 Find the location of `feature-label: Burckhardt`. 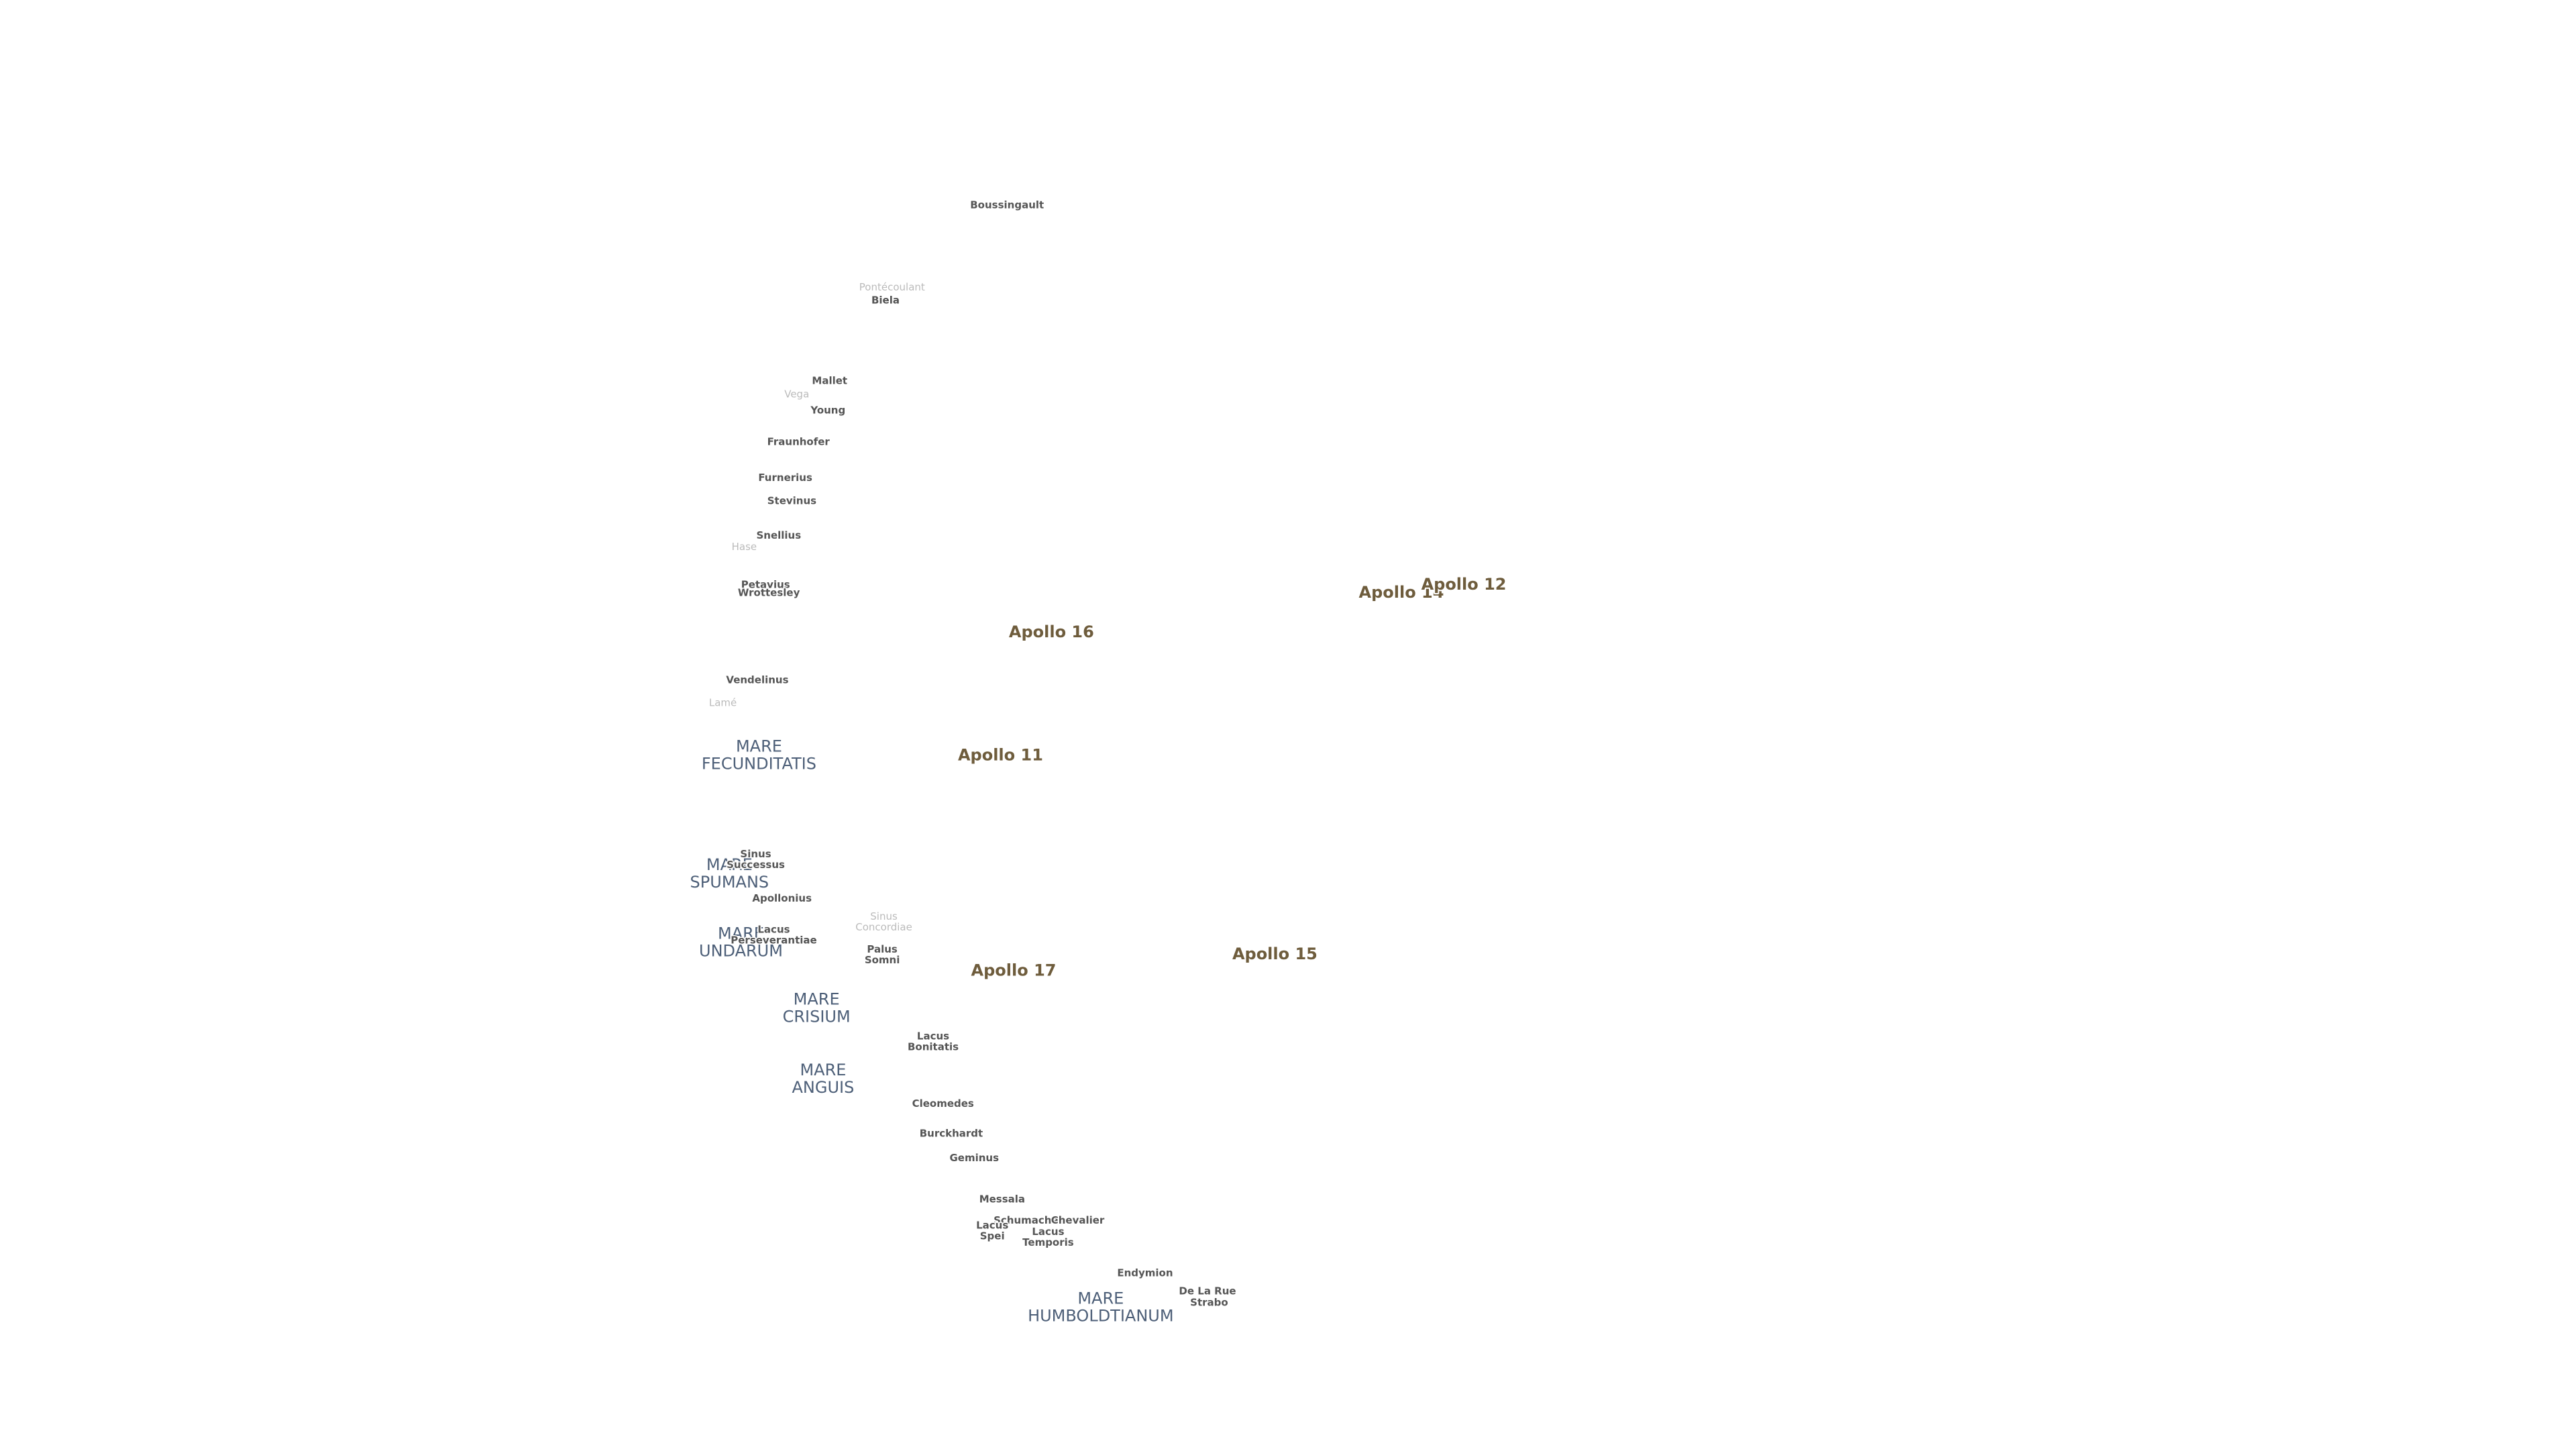

feature-label: Burckhardt is located at coordinates (951, 1133).